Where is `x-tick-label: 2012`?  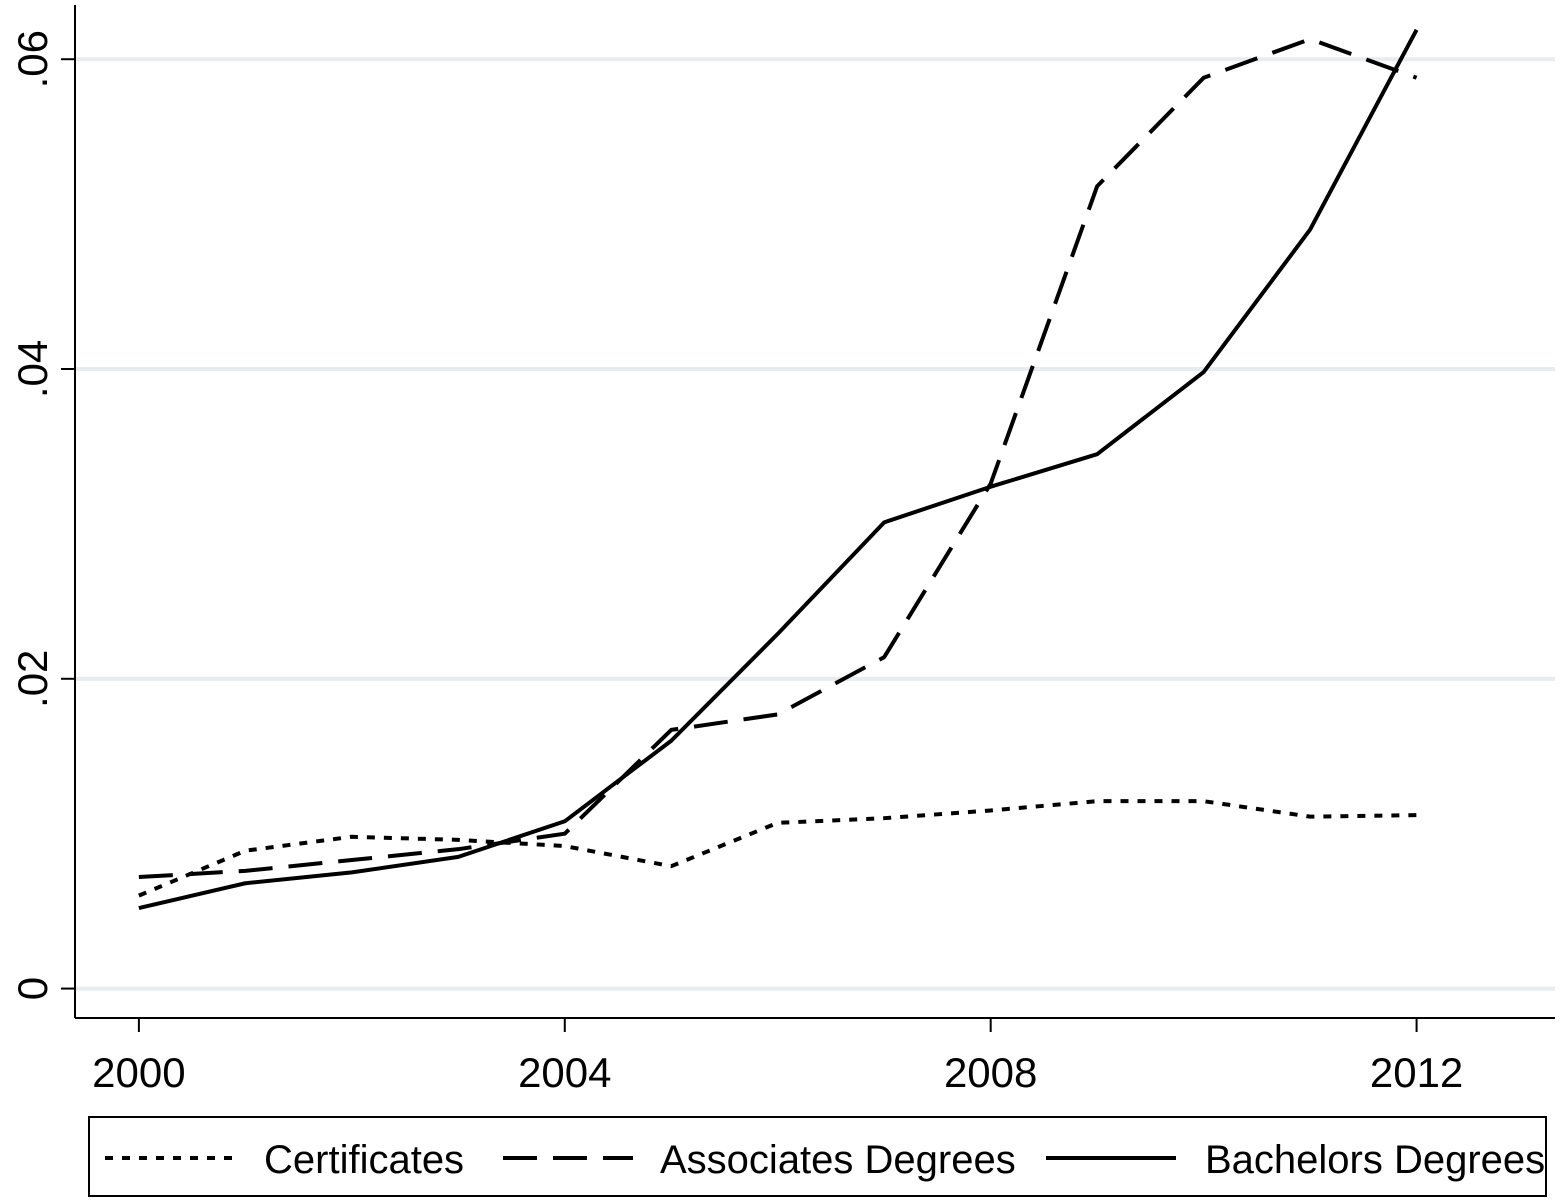 x-tick-label: 2012 is located at coordinates (1416, 1072).